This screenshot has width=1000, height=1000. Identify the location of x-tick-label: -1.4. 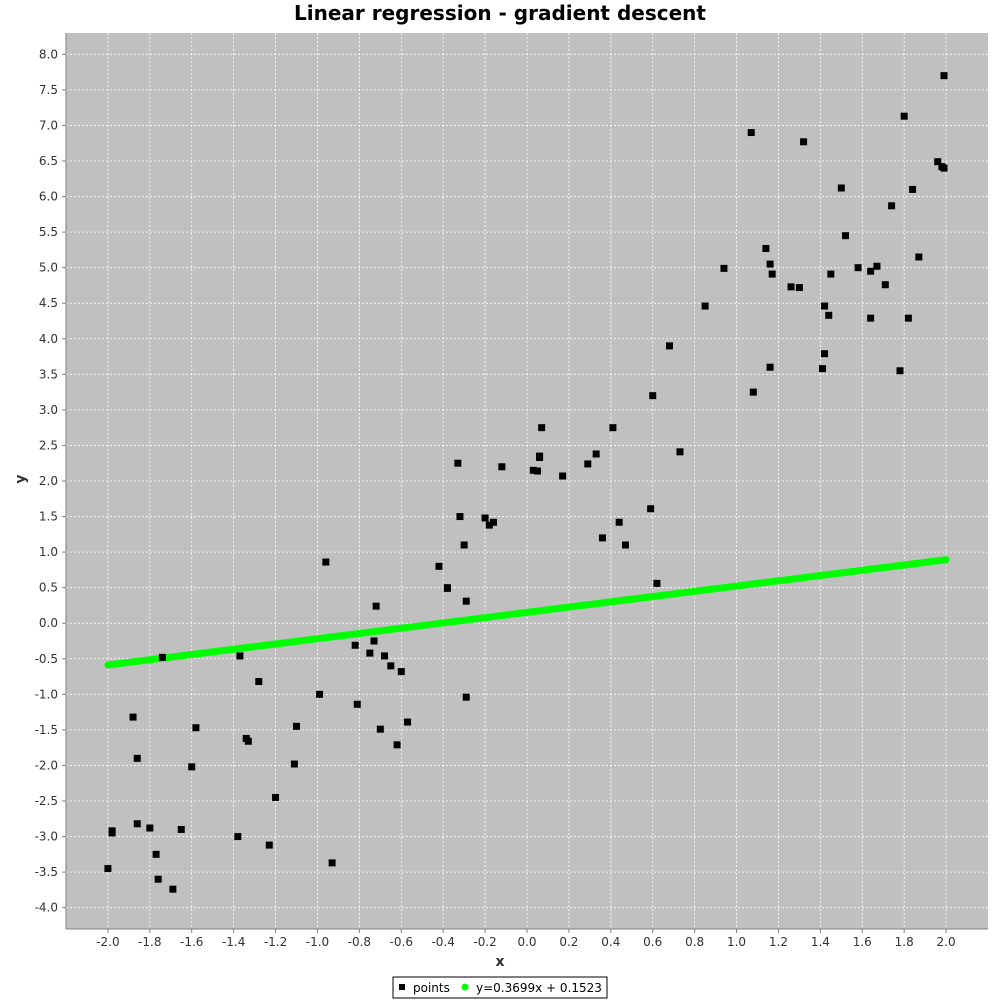
(233, 942).